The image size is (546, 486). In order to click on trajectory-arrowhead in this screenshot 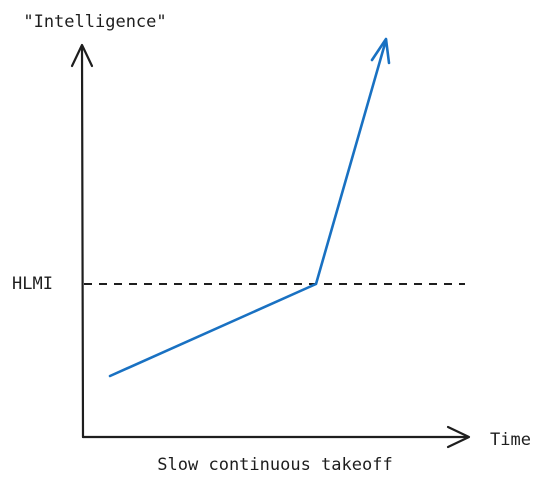, I will do `click(380, 51)`.